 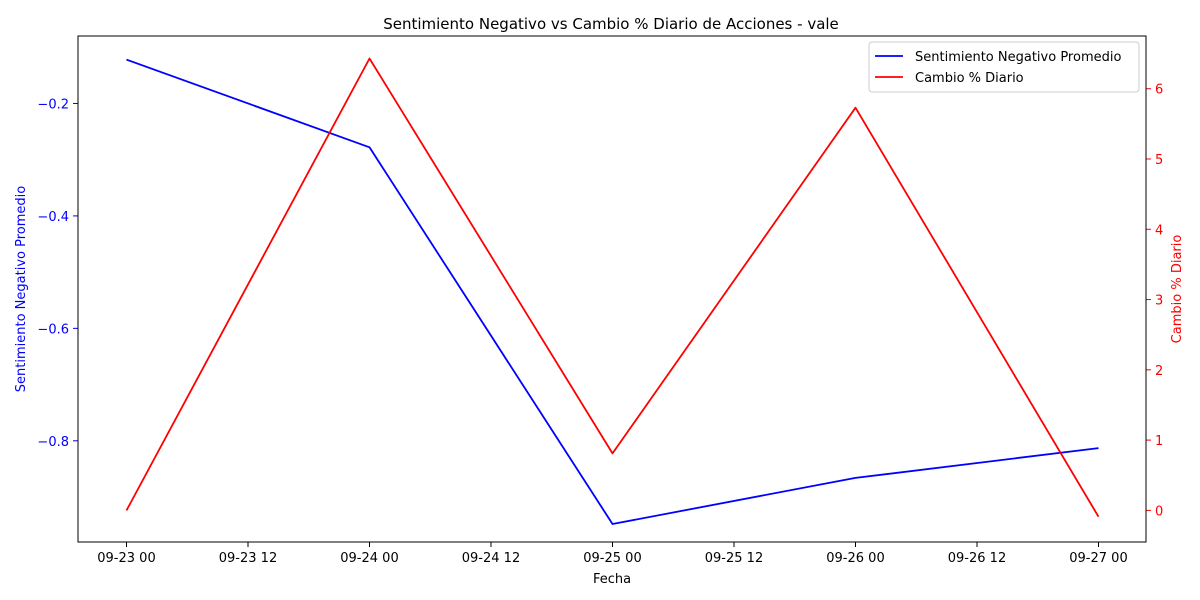 I want to click on y-right-tick-label: 3, so click(x=1159, y=301).